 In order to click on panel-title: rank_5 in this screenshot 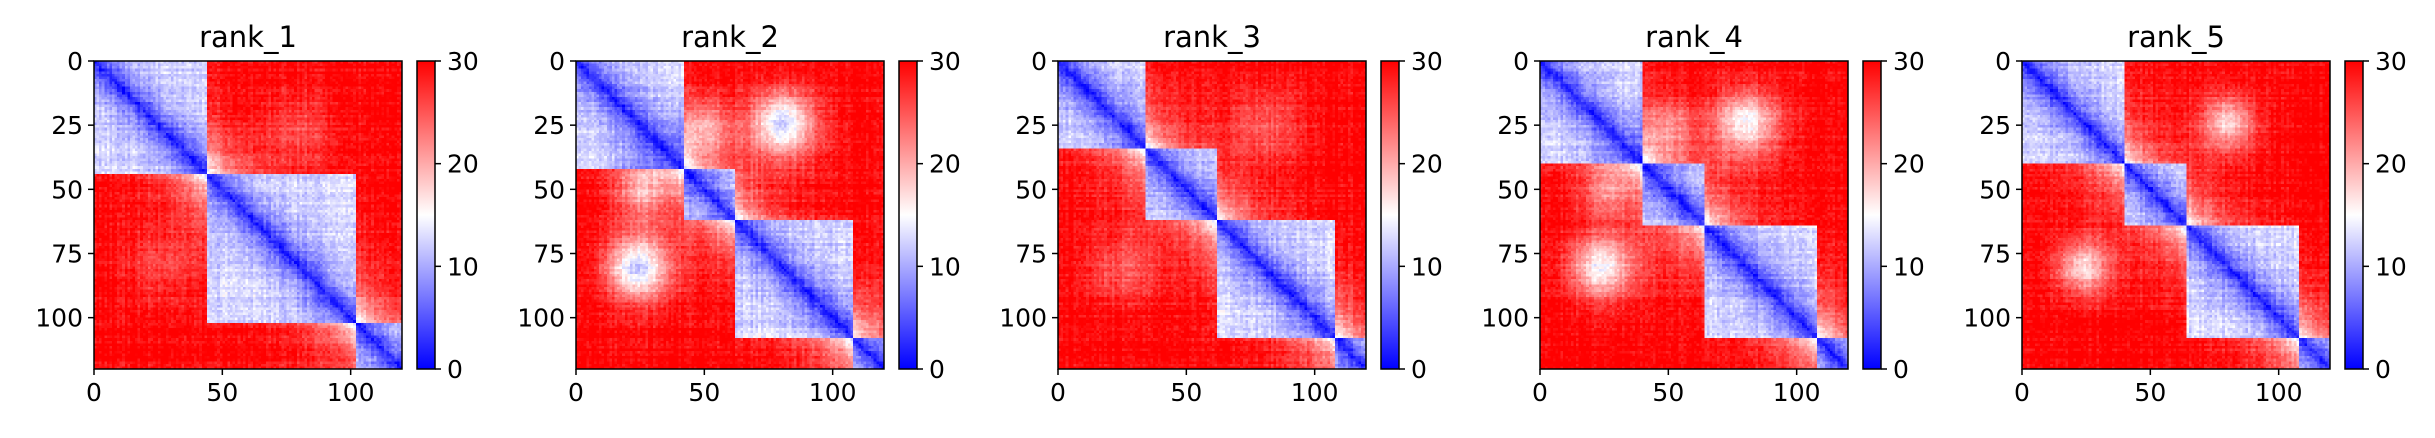, I will do `click(2176, 37)`.